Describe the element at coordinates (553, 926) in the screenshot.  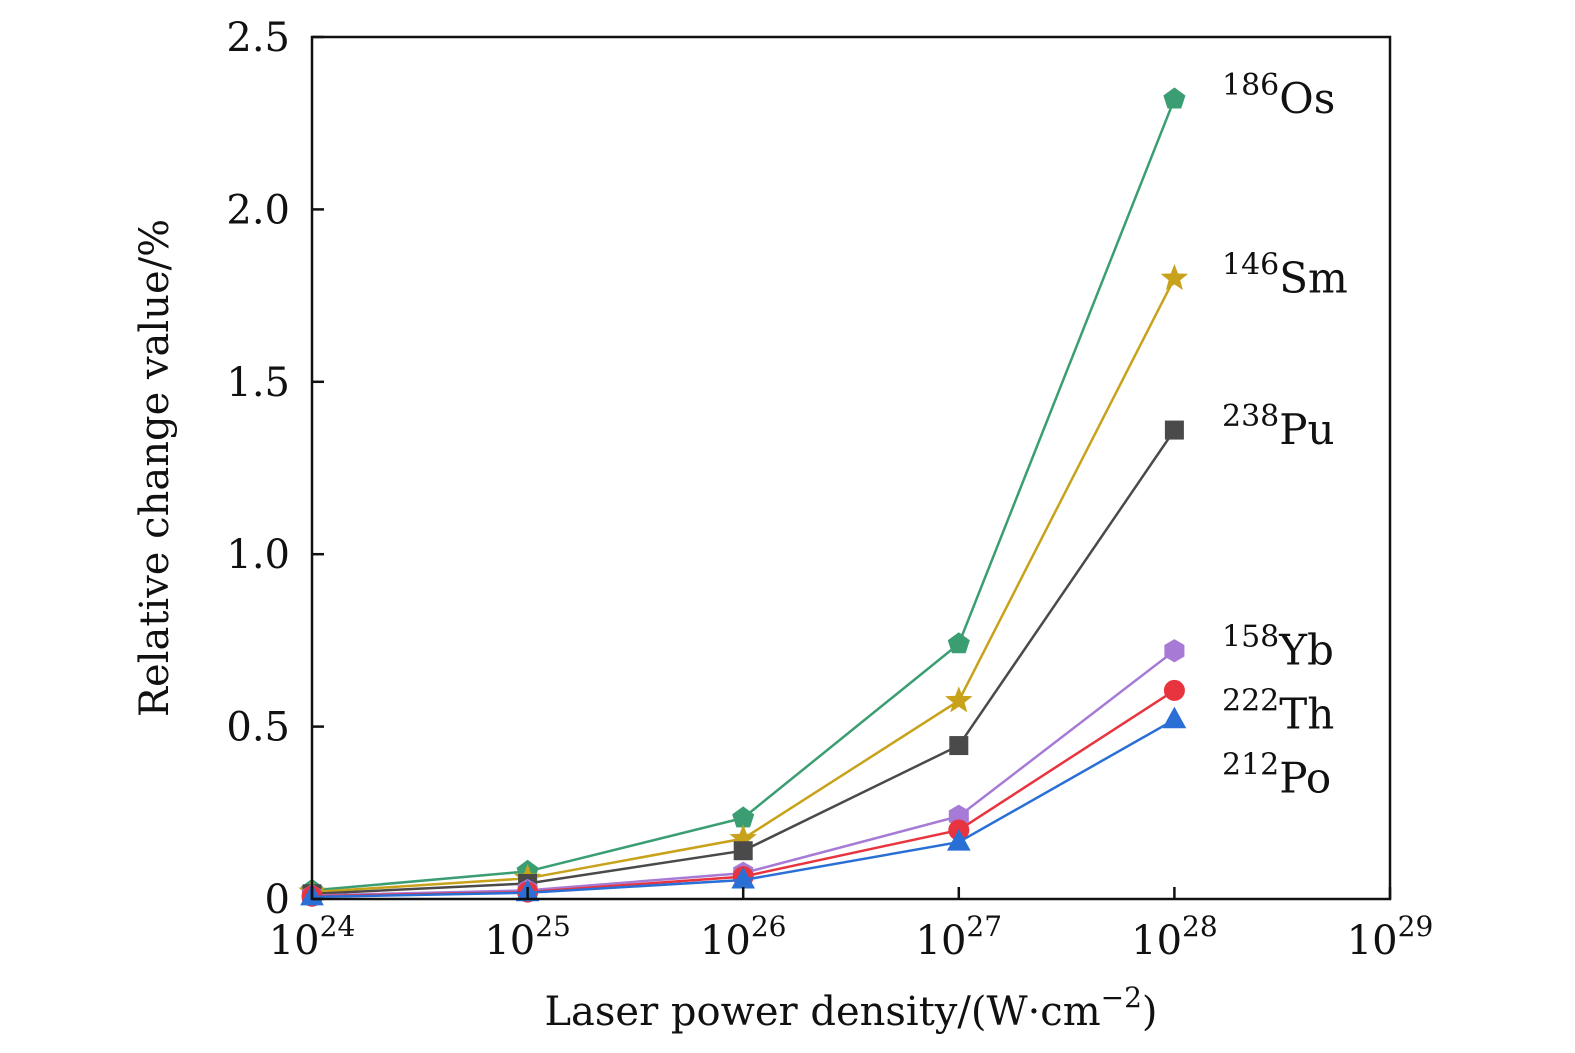
I see `x-tick-exponent: 25` at that location.